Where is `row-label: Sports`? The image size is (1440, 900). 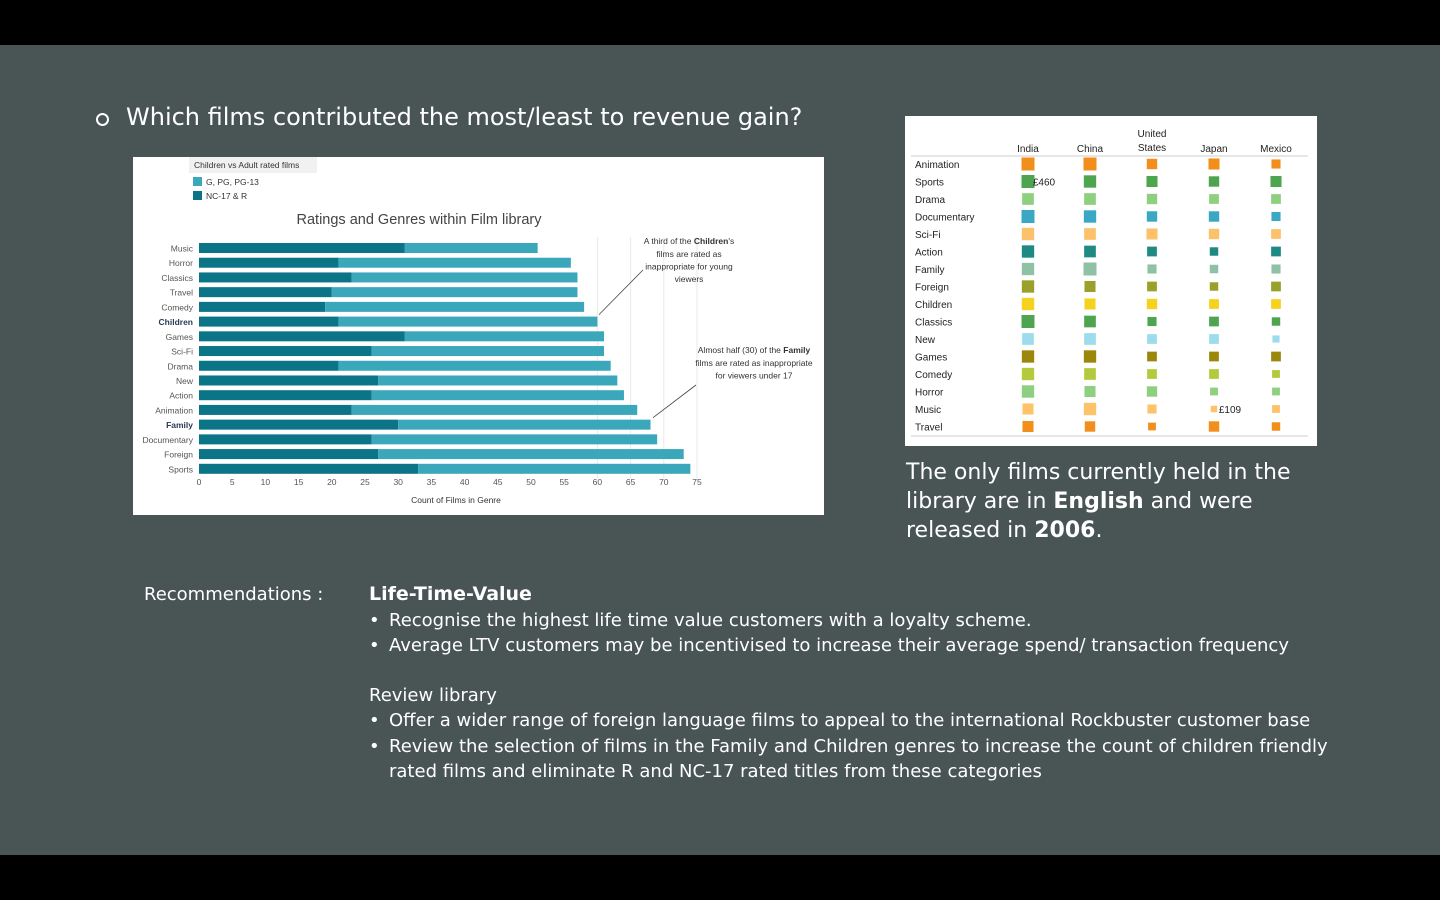 row-label: Sports is located at coordinates (929, 183).